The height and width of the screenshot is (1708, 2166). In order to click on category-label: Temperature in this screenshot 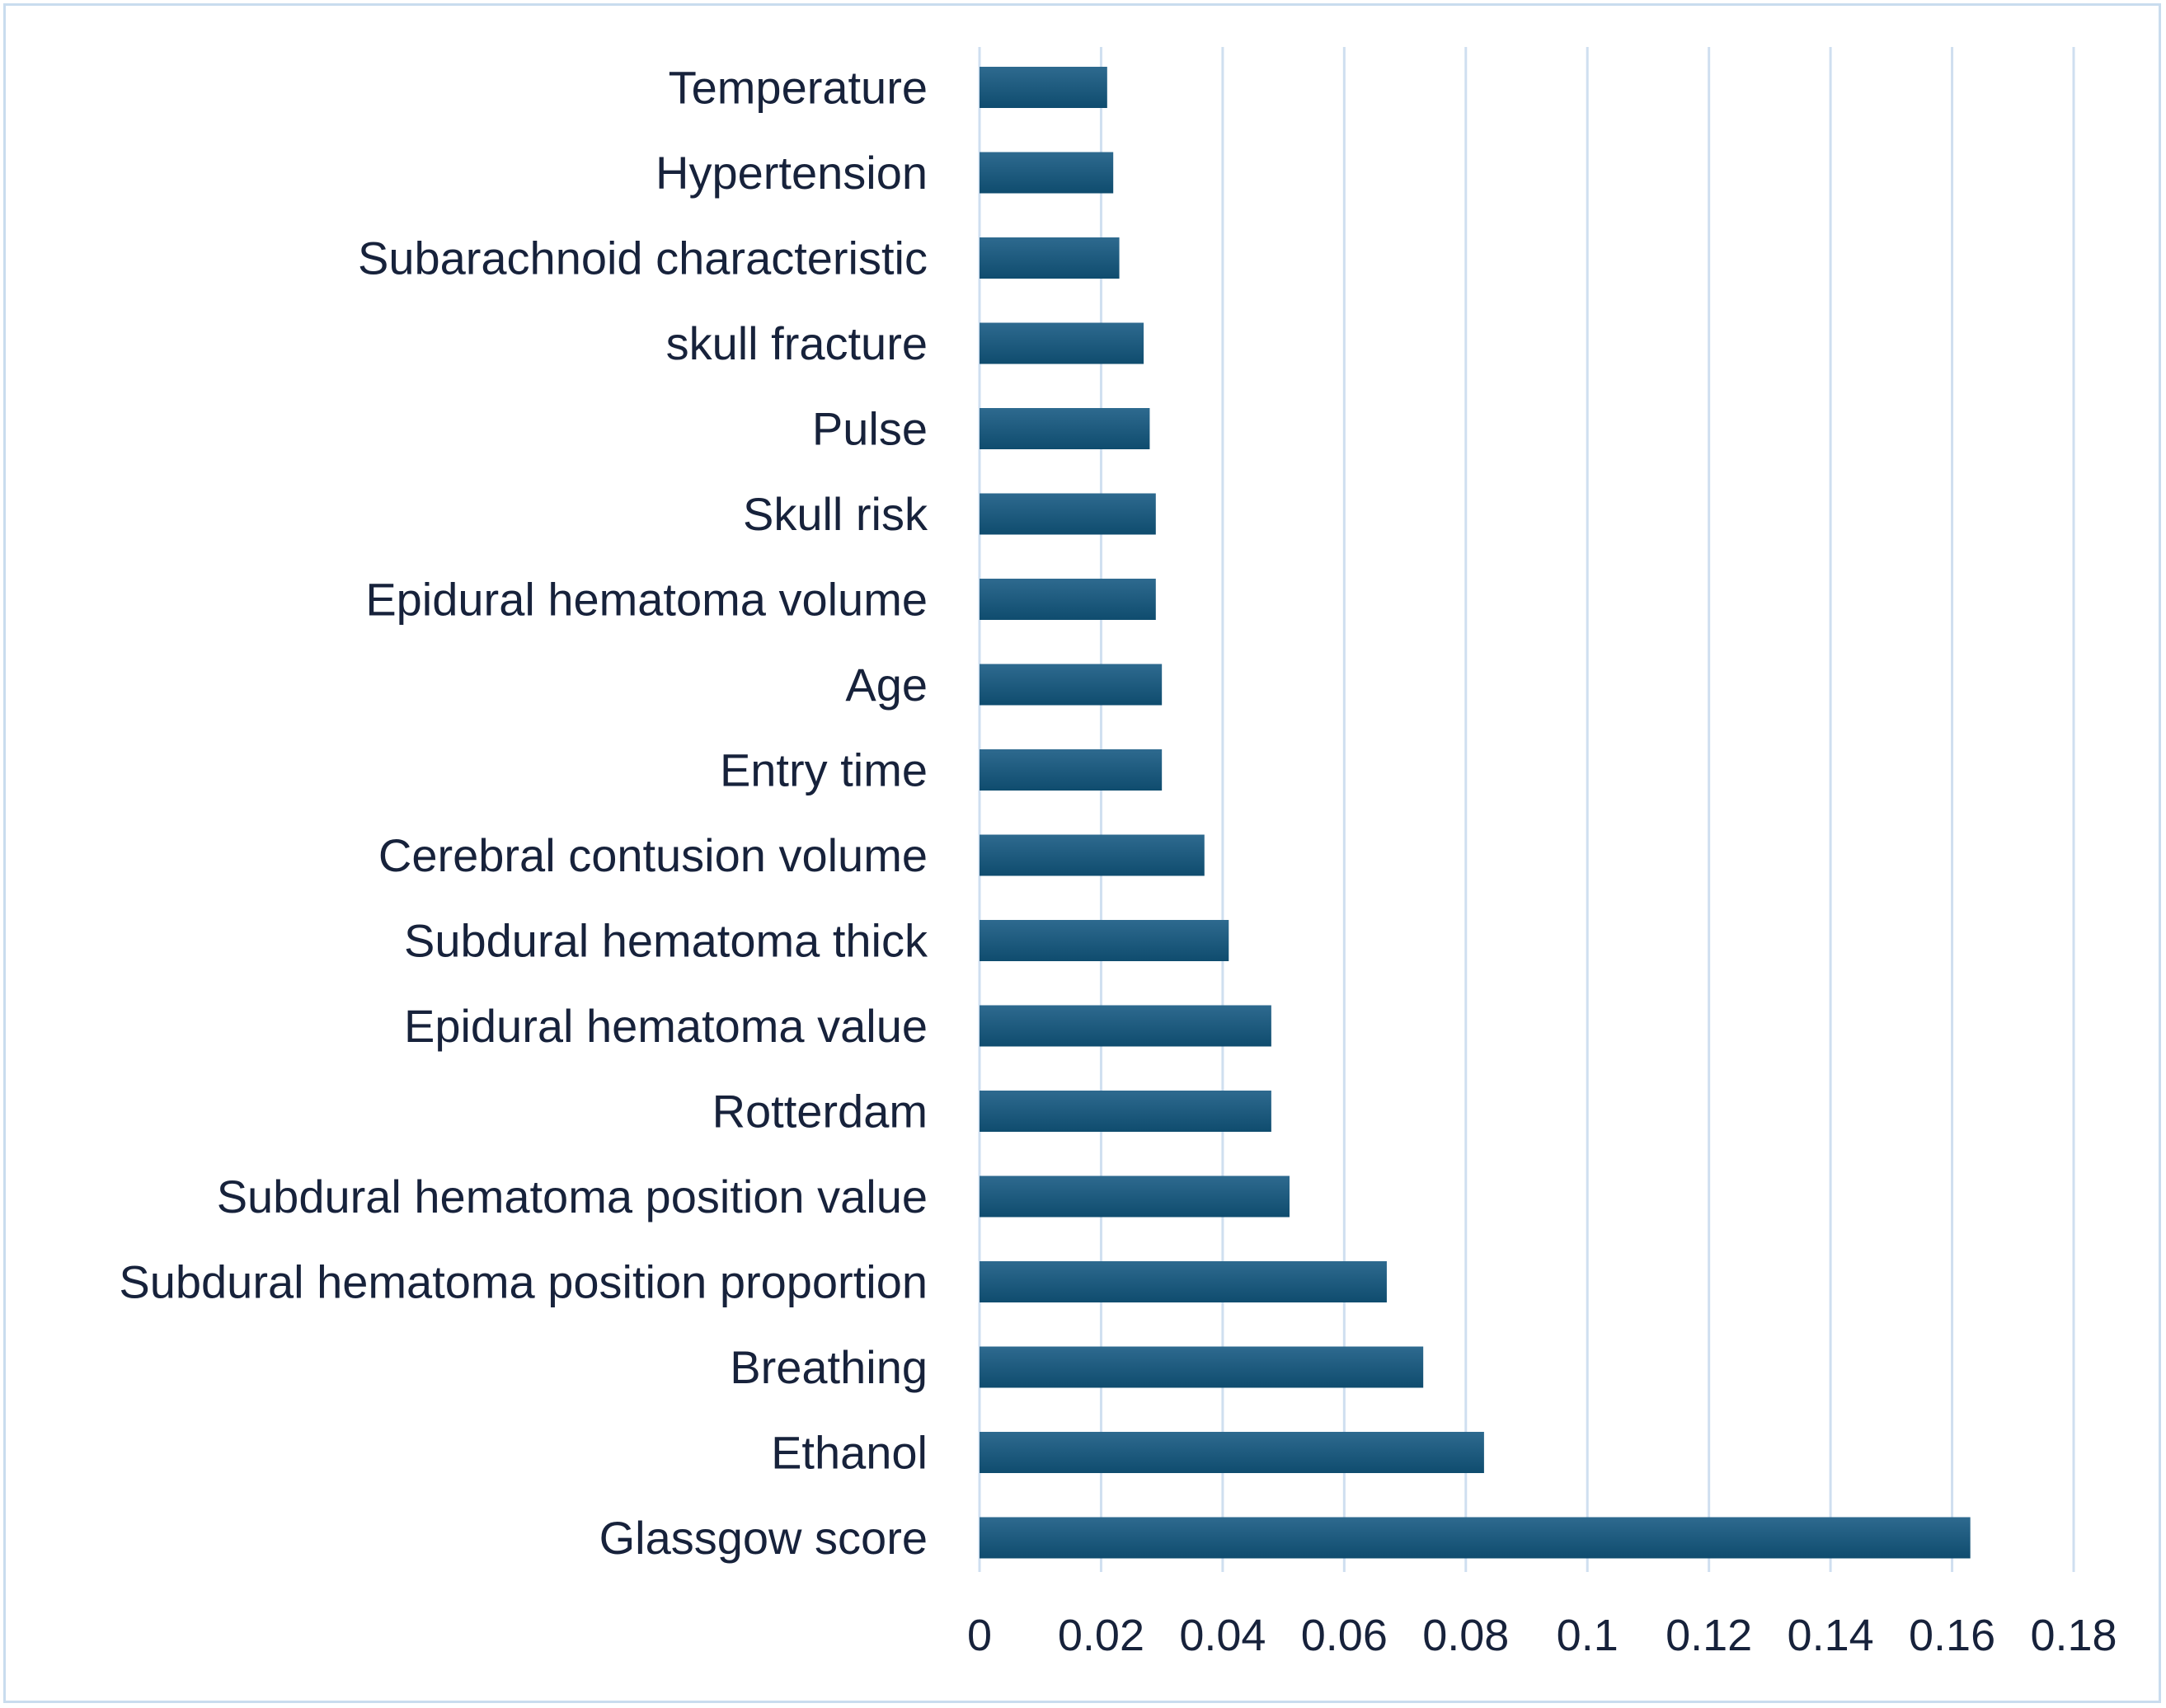, I will do `click(799, 88)`.